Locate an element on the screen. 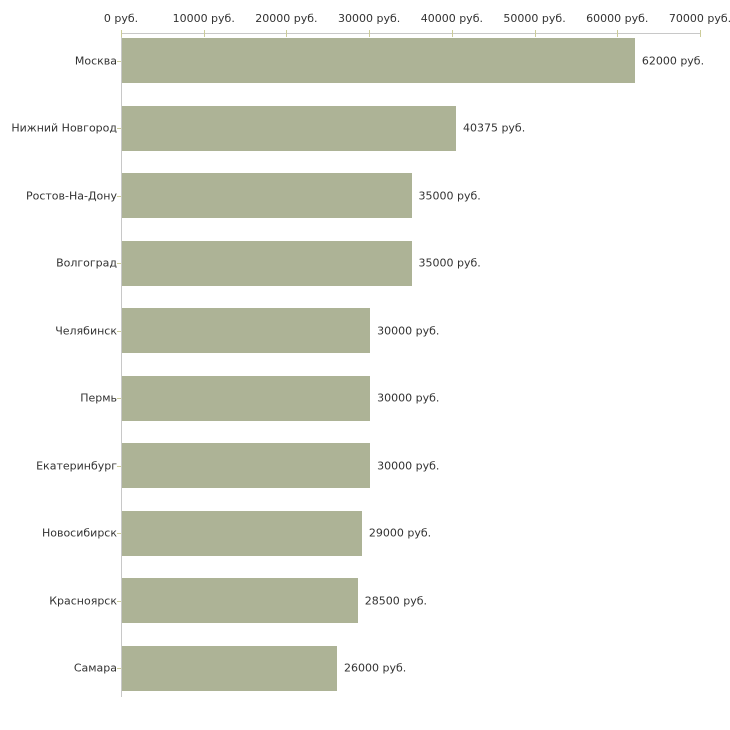  category-label: Москва is located at coordinates (95, 60).